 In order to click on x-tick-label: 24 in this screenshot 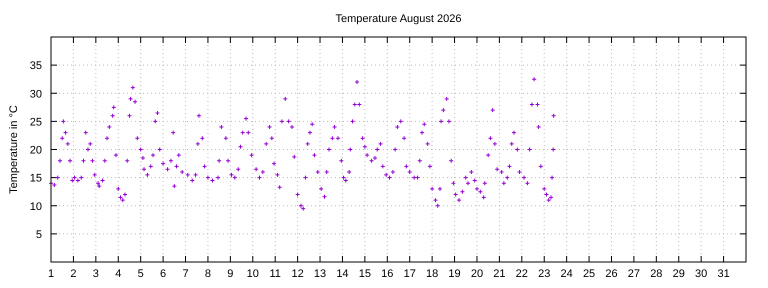, I will do `click(566, 274)`.